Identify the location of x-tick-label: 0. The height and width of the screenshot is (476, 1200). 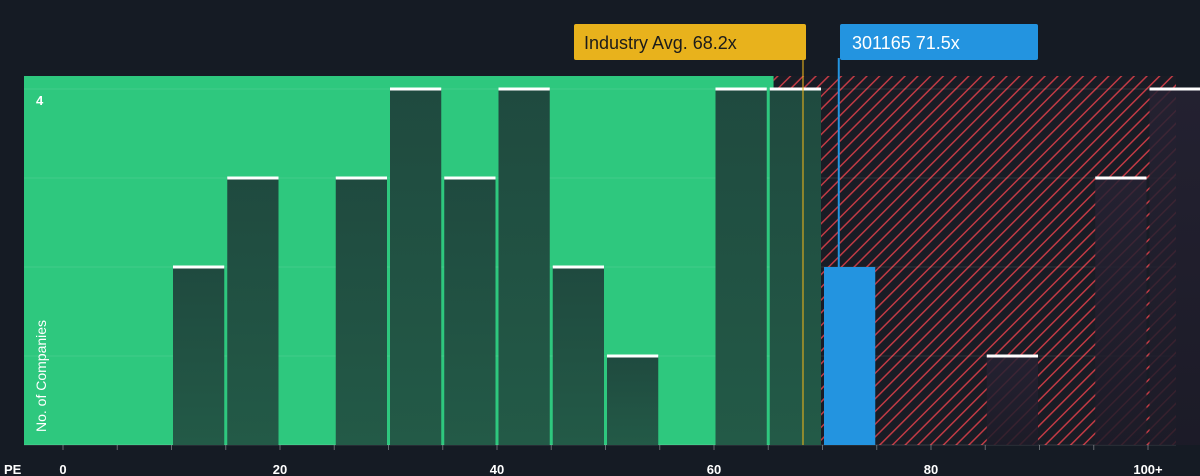
(62, 469).